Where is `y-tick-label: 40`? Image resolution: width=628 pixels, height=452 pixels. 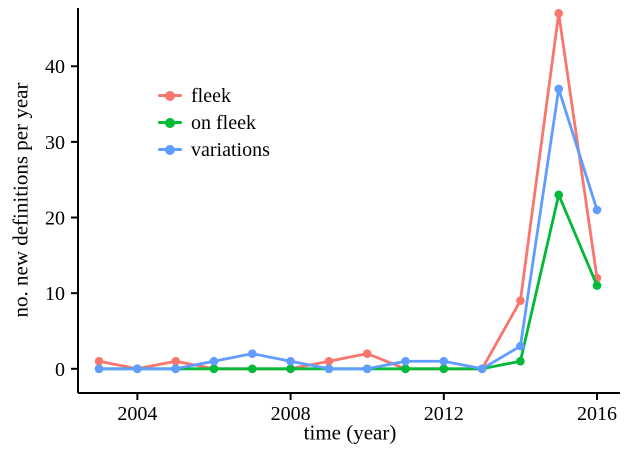
y-tick-label: 40 is located at coordinates (55, 67).